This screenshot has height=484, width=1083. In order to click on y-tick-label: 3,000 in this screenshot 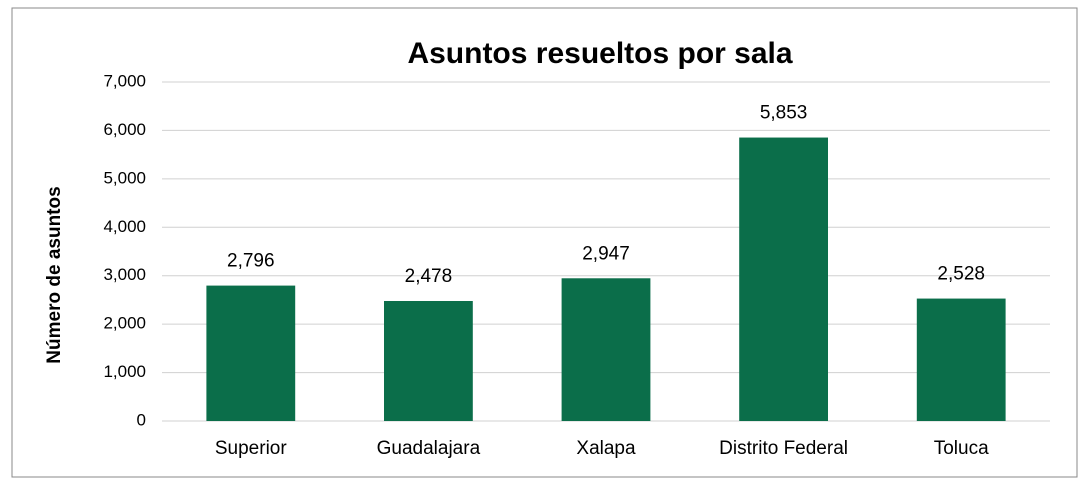, I will do `click(124, 274)`.